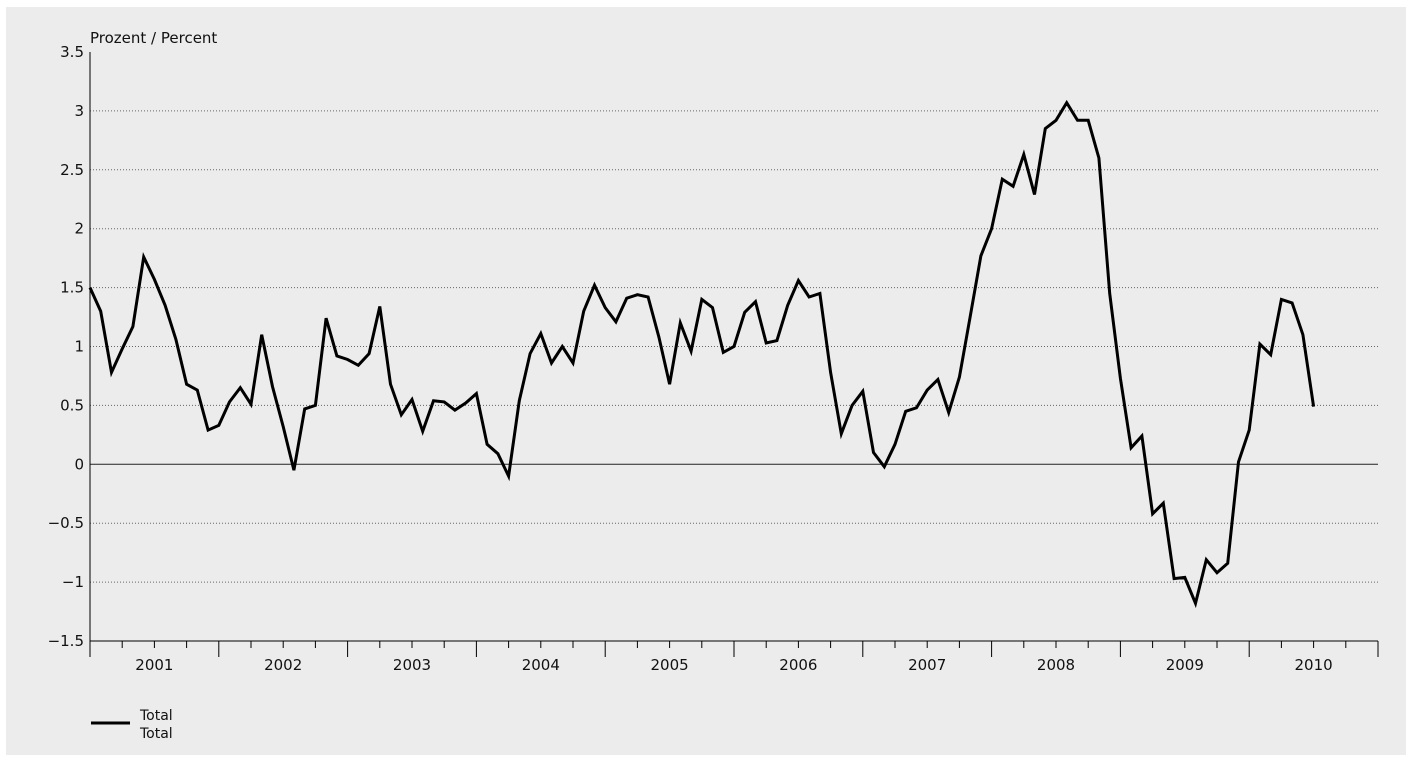  What do you see at coordinates (927, 665) in the screenshot?
I see `x-tick-label: 2007` at bounding box center [927, 665].